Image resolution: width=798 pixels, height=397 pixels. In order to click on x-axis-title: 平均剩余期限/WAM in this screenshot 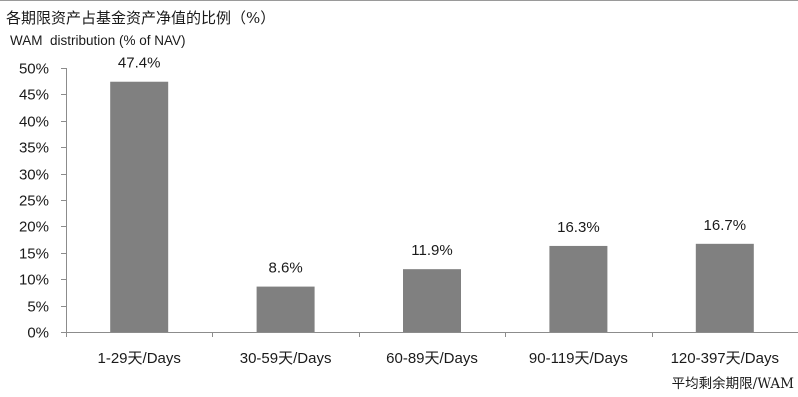, I will do `click(732, 384)`.